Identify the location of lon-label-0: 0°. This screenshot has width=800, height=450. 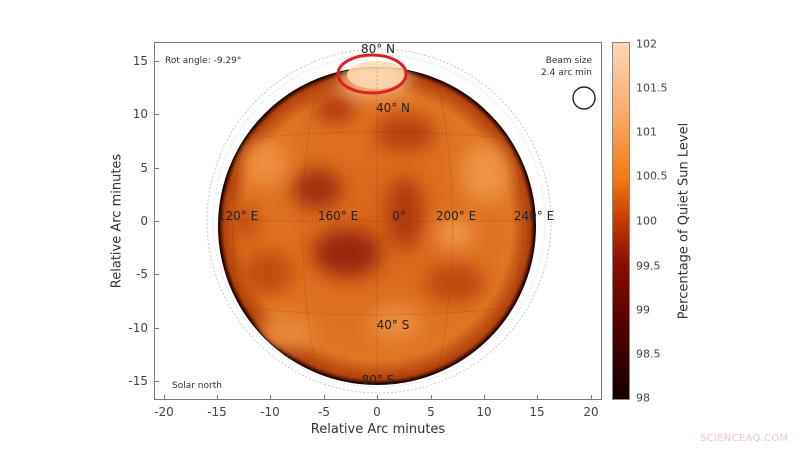
(399, 216).